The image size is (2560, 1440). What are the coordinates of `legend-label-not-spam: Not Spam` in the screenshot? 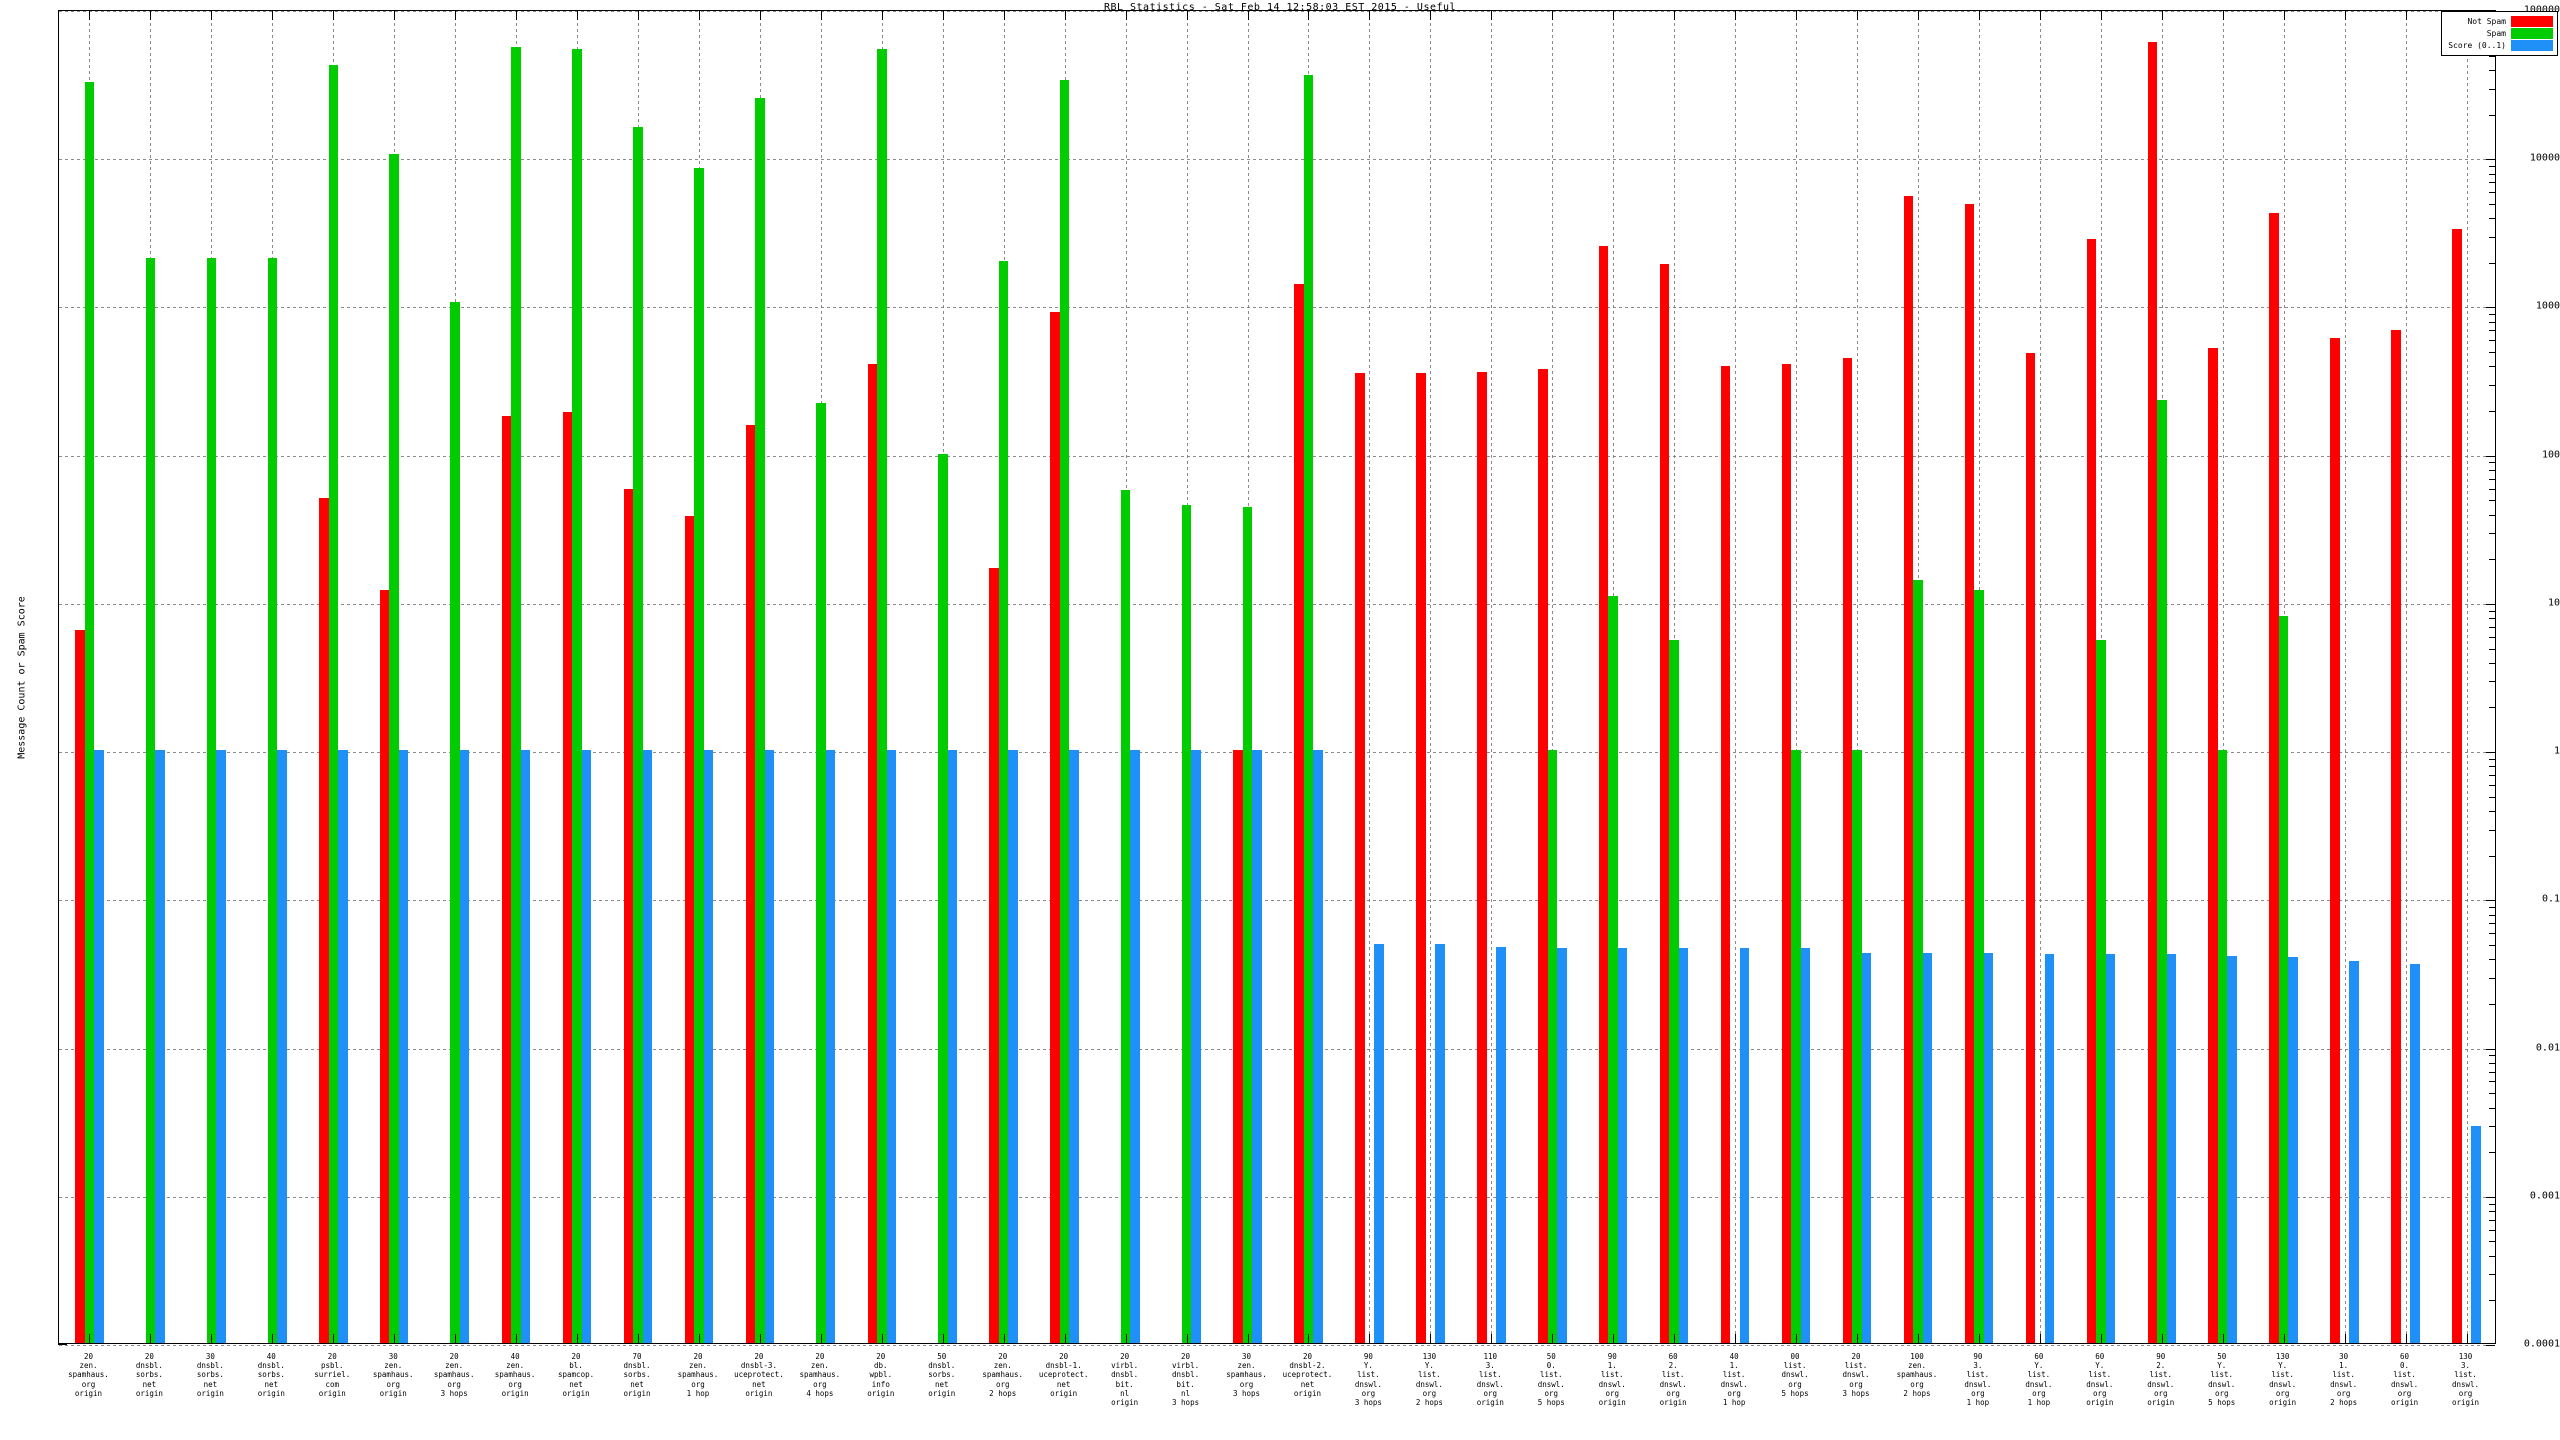 It's located at (2486, 21).